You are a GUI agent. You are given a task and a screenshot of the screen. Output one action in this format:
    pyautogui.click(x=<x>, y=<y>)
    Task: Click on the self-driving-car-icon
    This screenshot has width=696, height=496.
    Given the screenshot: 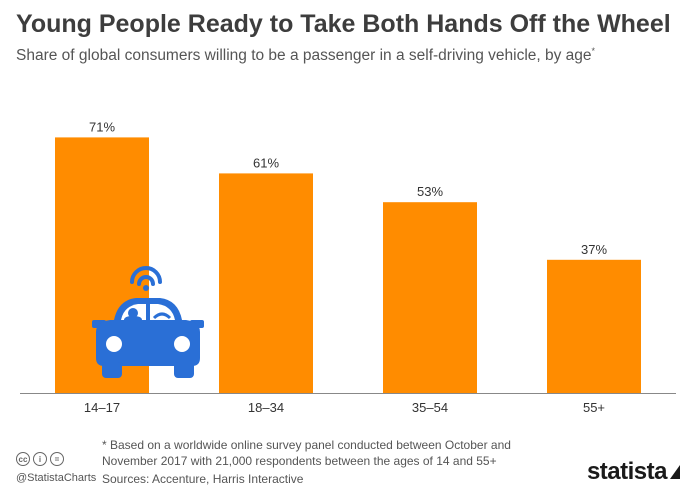 What is the action you would take?
    pyautogui.click(x=148, y=322)
    